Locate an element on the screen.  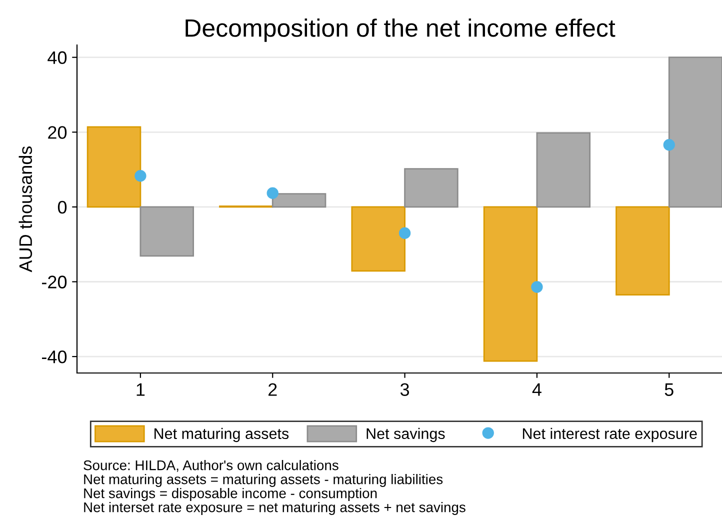
chart-title: Decomposition of the net income effect is located at coordinates (401, 30).